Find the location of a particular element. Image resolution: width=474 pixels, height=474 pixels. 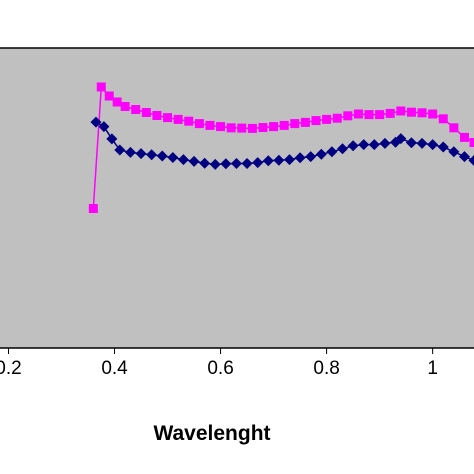

x-tick-label: 0.8 is located at coordinates (326, 368).